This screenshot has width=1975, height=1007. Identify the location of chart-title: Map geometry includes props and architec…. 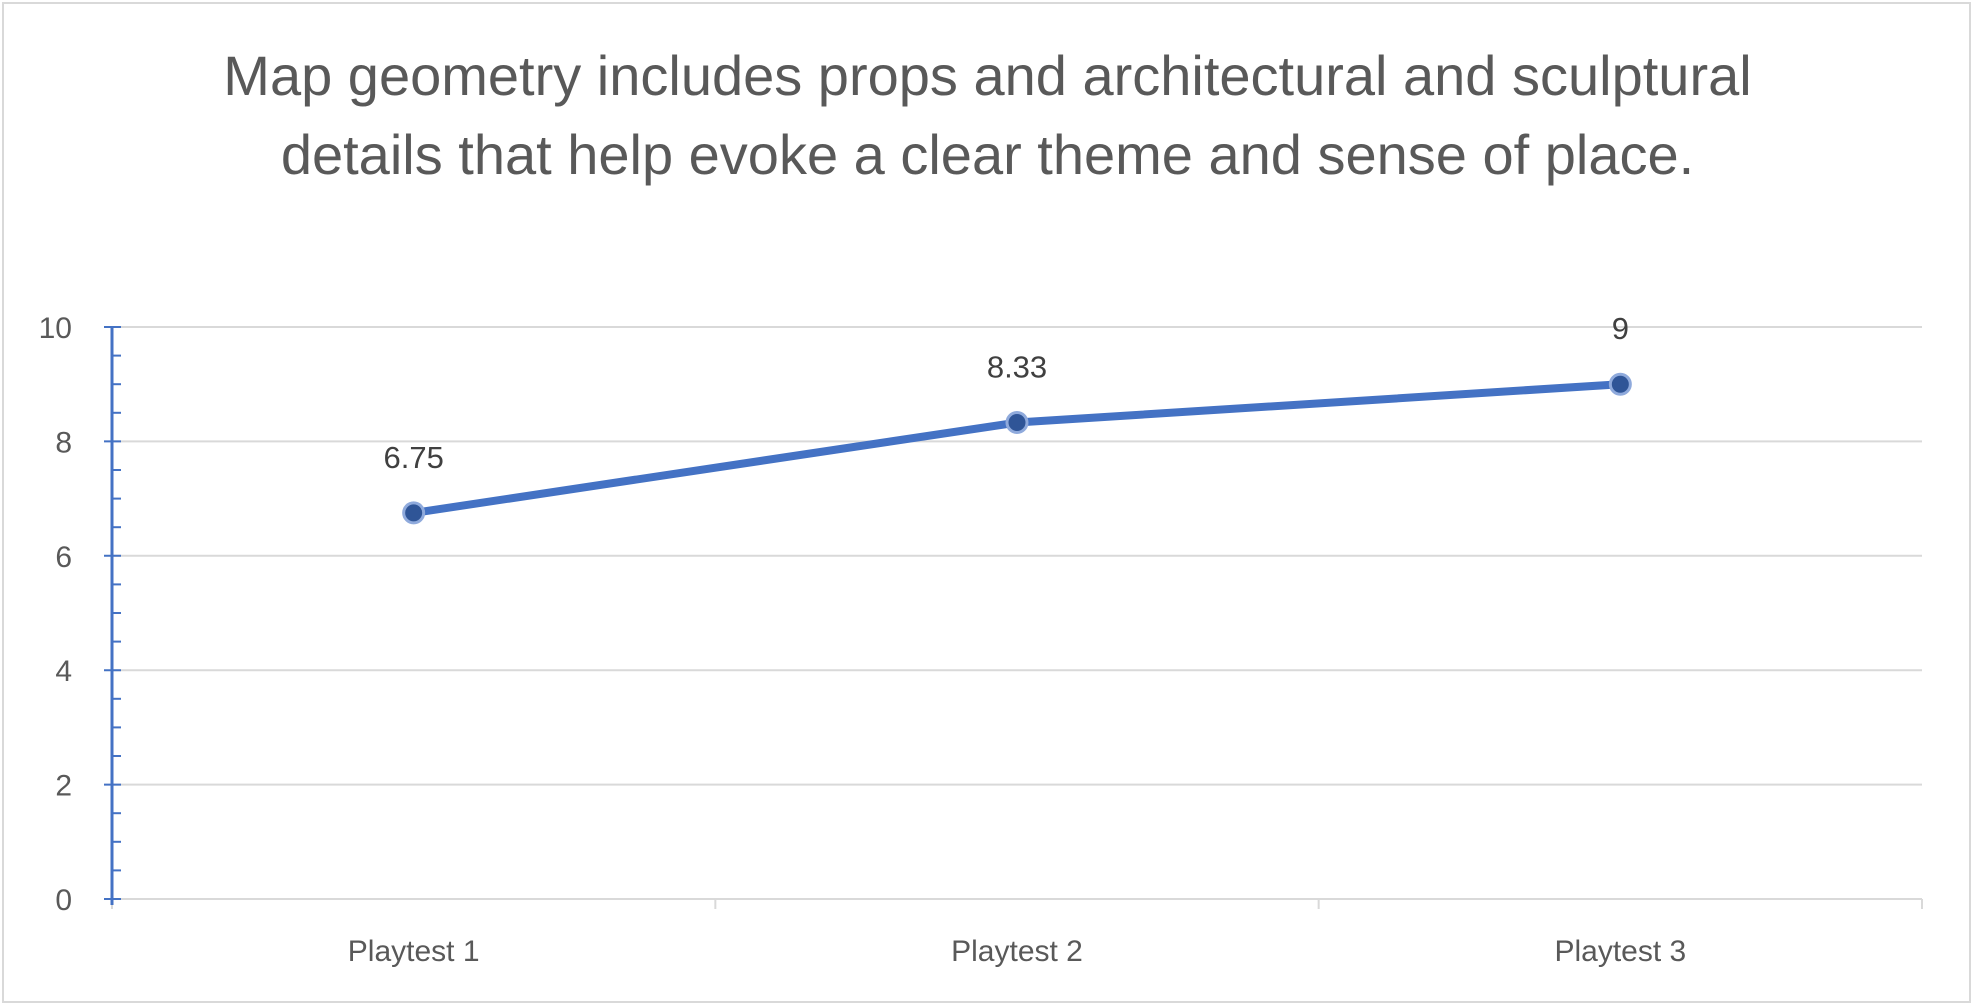
(987, 115).